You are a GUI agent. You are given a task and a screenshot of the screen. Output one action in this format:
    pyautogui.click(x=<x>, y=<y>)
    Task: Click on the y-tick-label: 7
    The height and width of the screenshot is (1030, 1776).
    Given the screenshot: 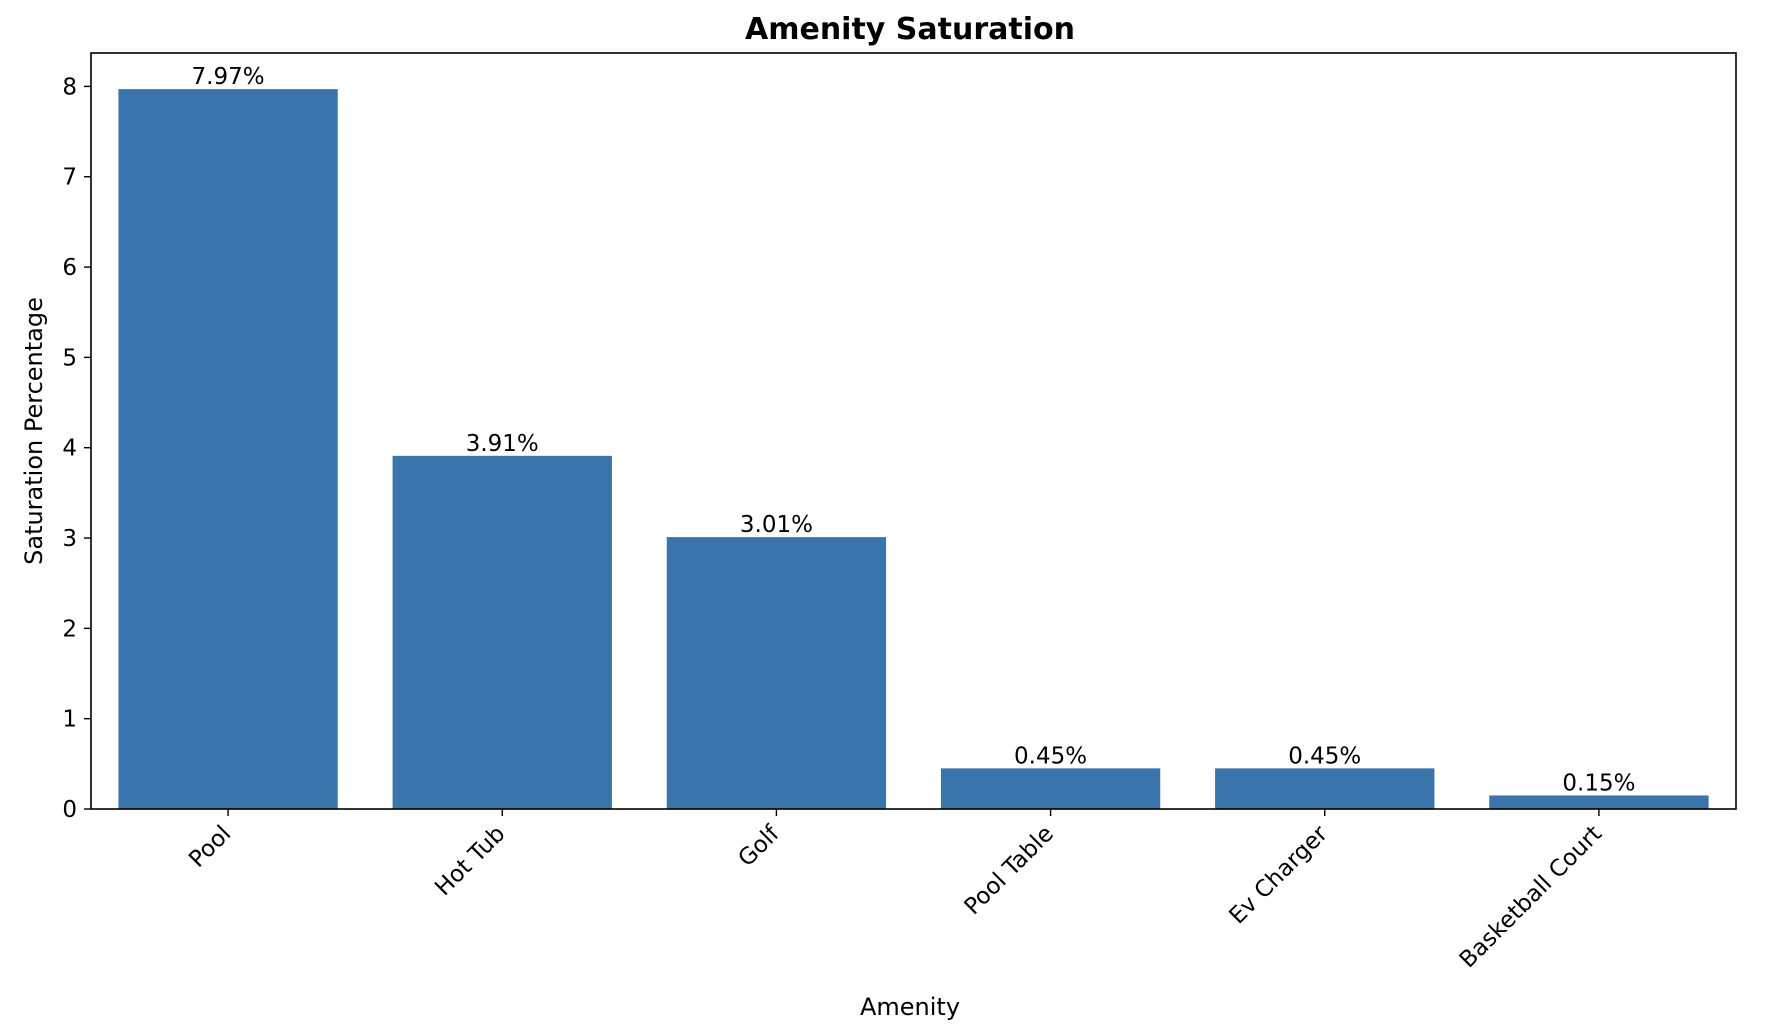 What is the action you would take?
    pyautogui.click(x=69, y=178)
    